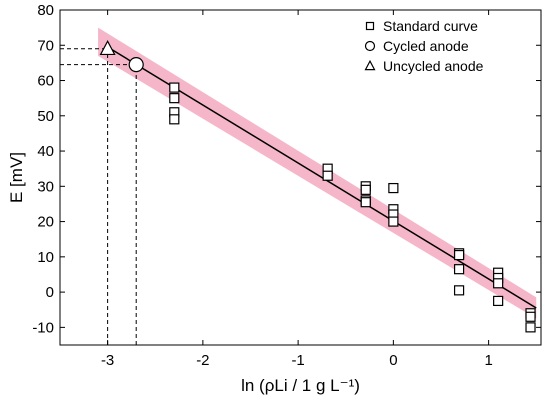  I want to click on x-tick-label: -3, so click(107, 360).